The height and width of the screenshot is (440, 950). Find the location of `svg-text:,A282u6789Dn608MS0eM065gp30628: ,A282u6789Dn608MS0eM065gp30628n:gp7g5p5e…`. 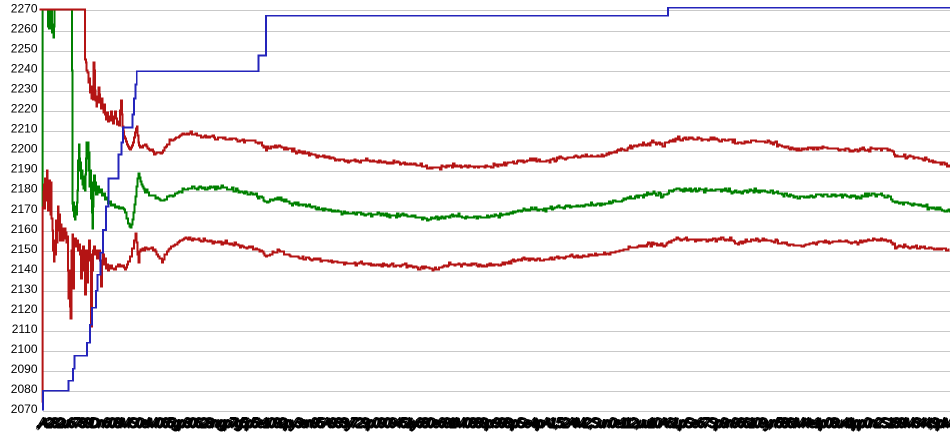

svg-text:,A282u6789Dn608MS0eM065gp30628: ,A282u6789Dn608MS0eM065gp30628n:gp7g5p5e… is located at coordinates (494, 423).